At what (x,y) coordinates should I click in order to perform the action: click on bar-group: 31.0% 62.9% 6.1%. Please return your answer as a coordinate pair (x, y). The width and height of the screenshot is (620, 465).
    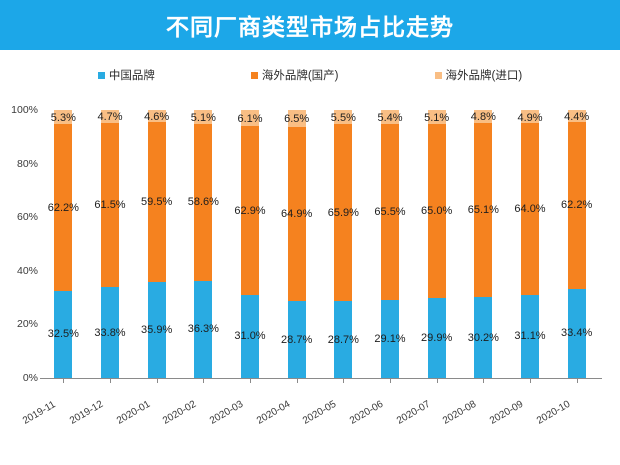
    Looking at the image, I should click on (250, 244).